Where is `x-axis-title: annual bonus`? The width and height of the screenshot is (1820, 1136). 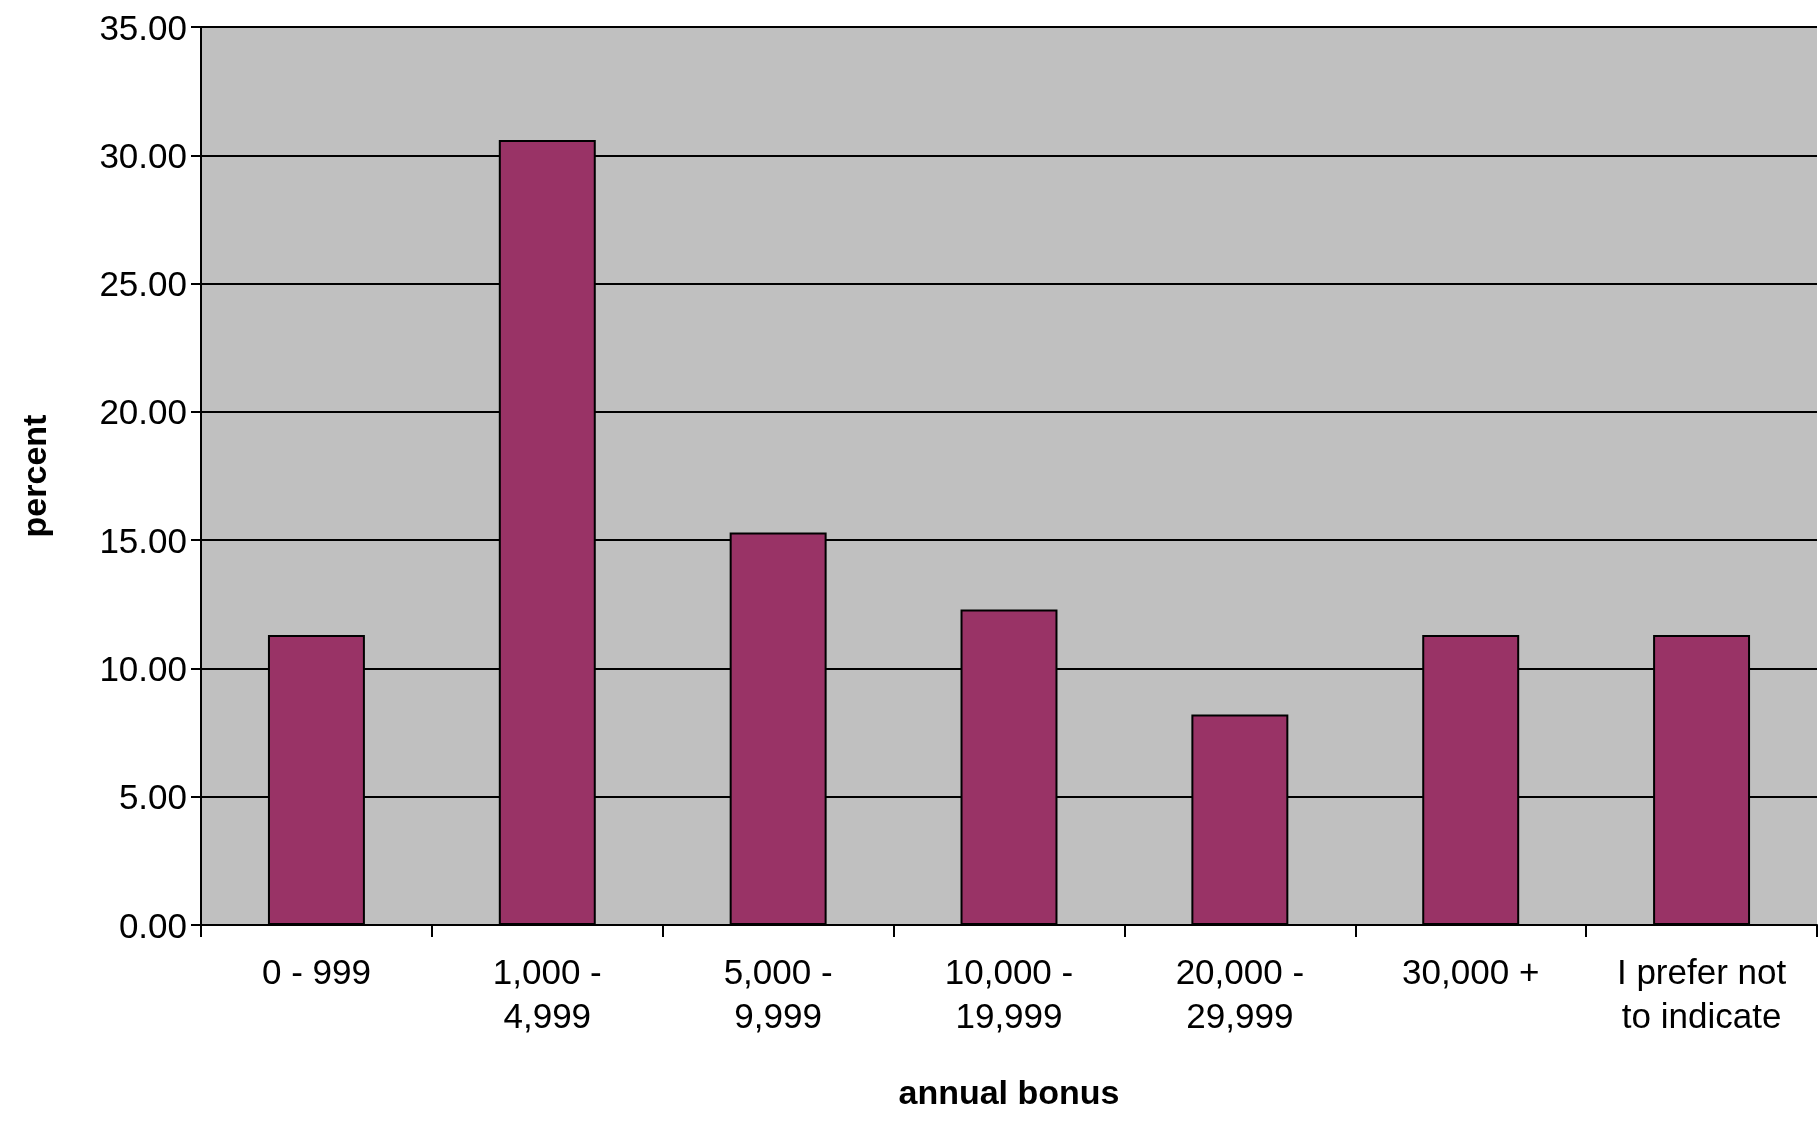 x-axis-title: annual bonus is located at coordinates (1009, 1092).